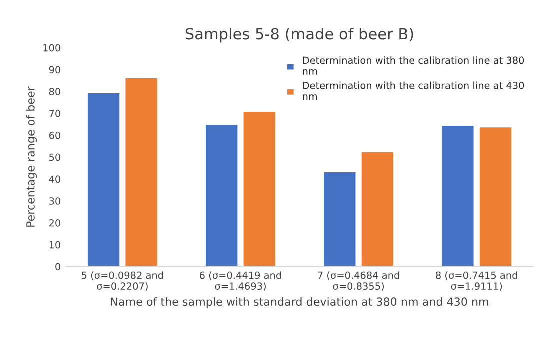 The image size is (550, 342). I want to click on y-tick-label: 30, so click(55, 201).